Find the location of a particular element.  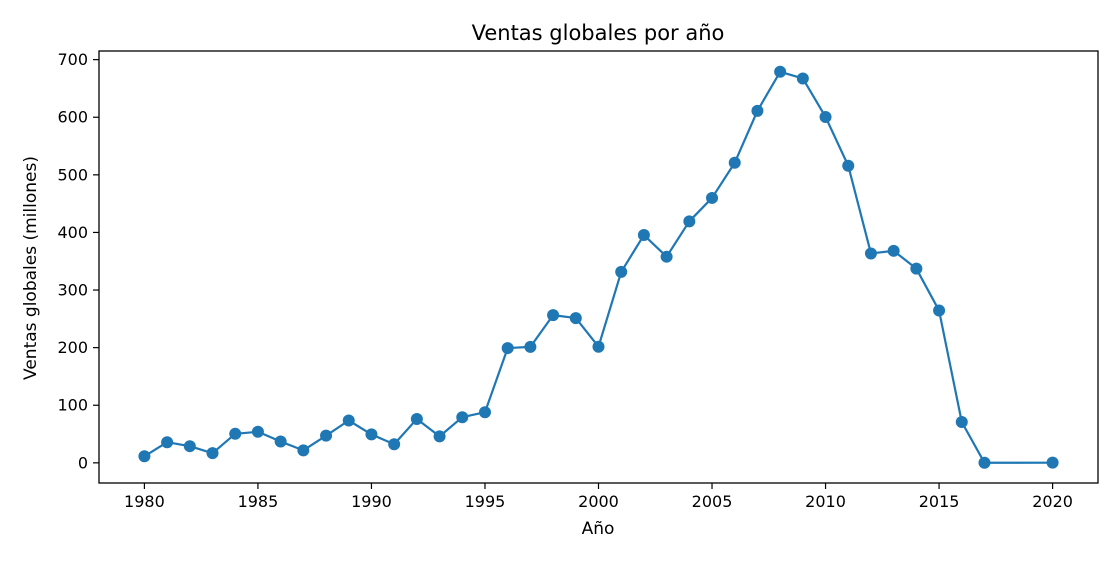

y-tick-label: 0 is located at coordinates (83, 462).